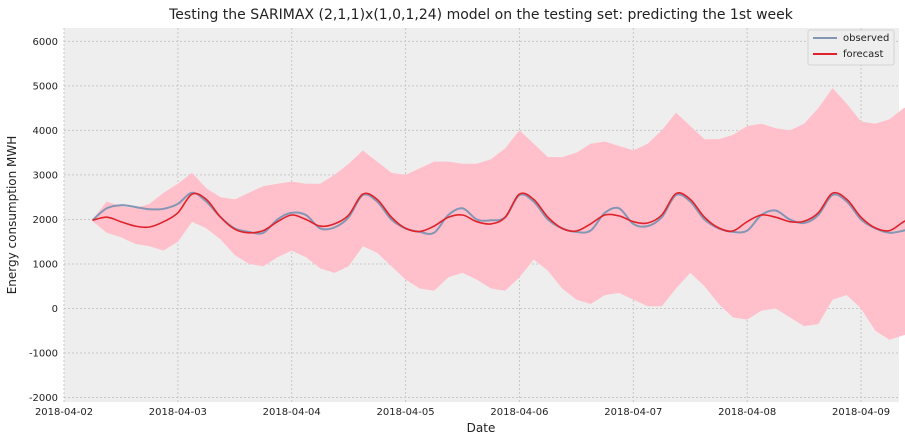 The image size is (905, 442). What do you see at coordinates (43, 354) in the screenshot?
I see `y-tick-label: -1000` at bounding box center [43, 354].